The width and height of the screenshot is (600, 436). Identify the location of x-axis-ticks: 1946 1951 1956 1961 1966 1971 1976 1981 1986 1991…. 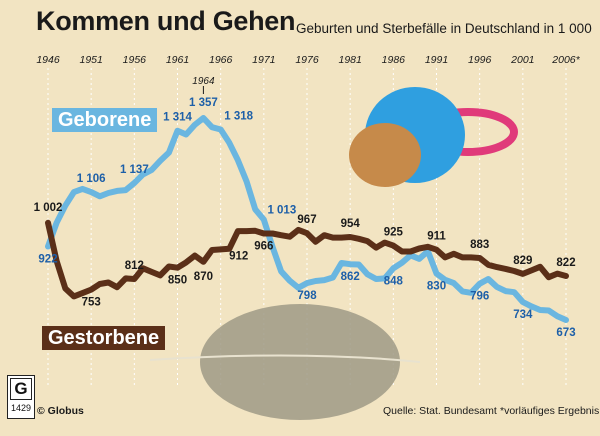
(308, 60).